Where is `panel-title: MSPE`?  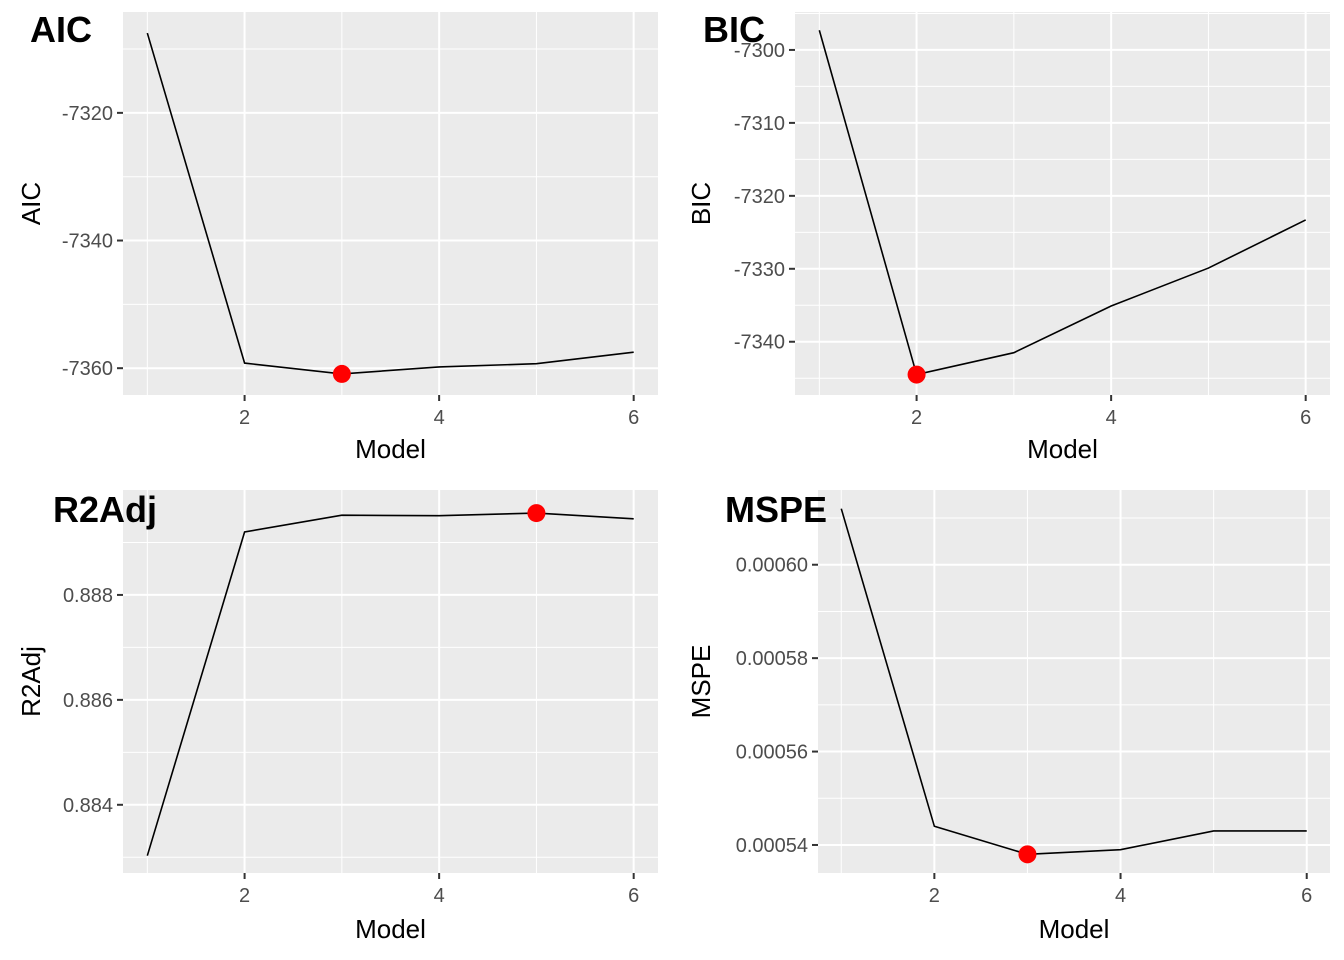 panel-title: MSPE is located at coordinates (776, 509).